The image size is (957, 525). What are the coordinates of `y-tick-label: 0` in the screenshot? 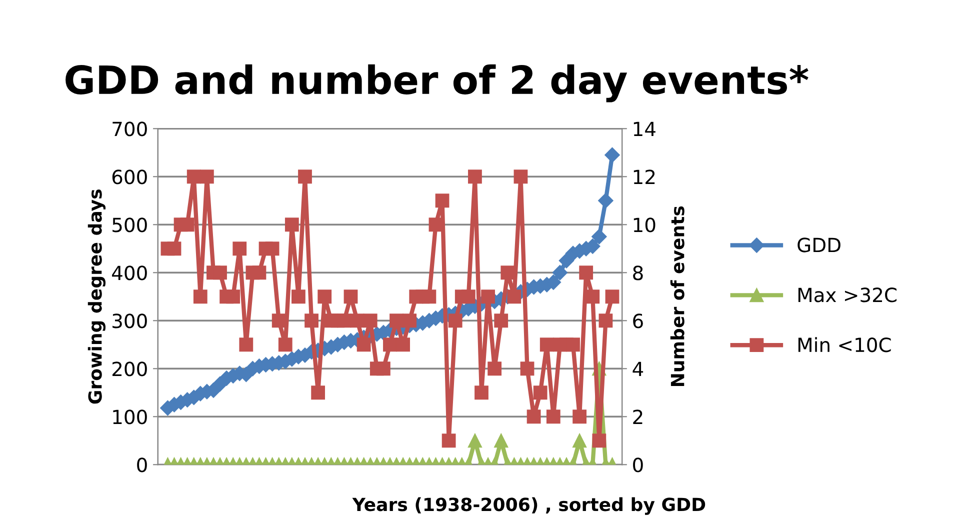 It's located at (142, 465).